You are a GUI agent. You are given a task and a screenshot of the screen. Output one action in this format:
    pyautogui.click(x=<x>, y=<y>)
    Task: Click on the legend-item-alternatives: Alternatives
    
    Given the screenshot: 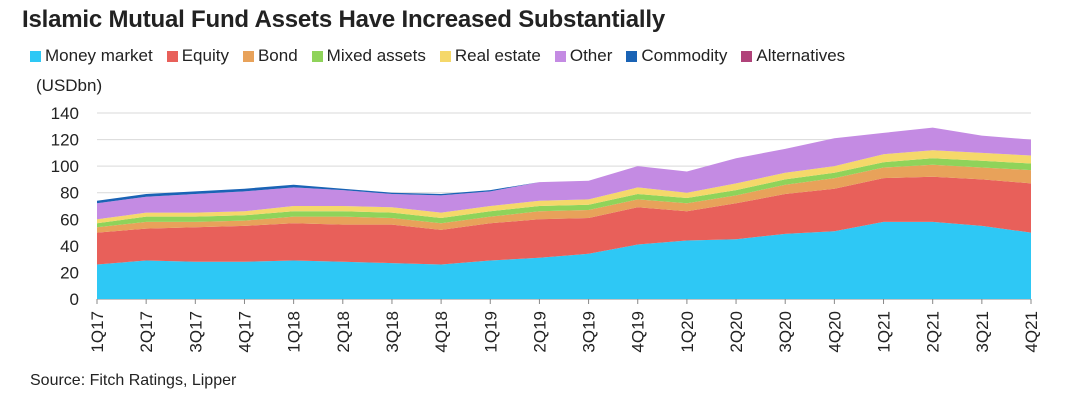 What is the action you would take?
    pyautogui.click(x=793, y=56)
    